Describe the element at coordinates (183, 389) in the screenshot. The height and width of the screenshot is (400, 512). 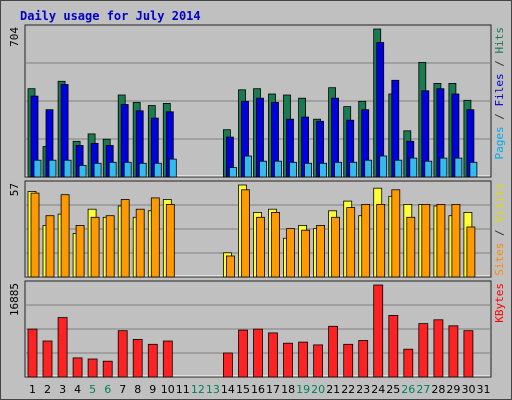
I see `x-tick-label: 11` at that location.